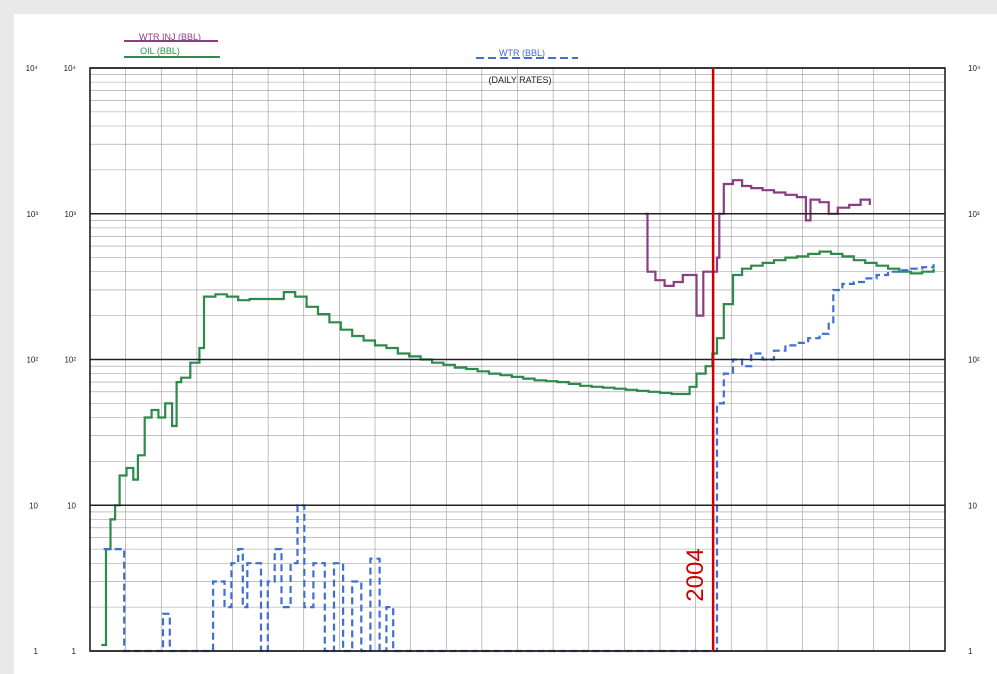 This screenshot has height=674, width=997. Describe the element at coordinates (351, 45) in the screenshot. I see `legend: WTR INJ (BBL) OIL (BBL) WTR (BBL)` at that location.